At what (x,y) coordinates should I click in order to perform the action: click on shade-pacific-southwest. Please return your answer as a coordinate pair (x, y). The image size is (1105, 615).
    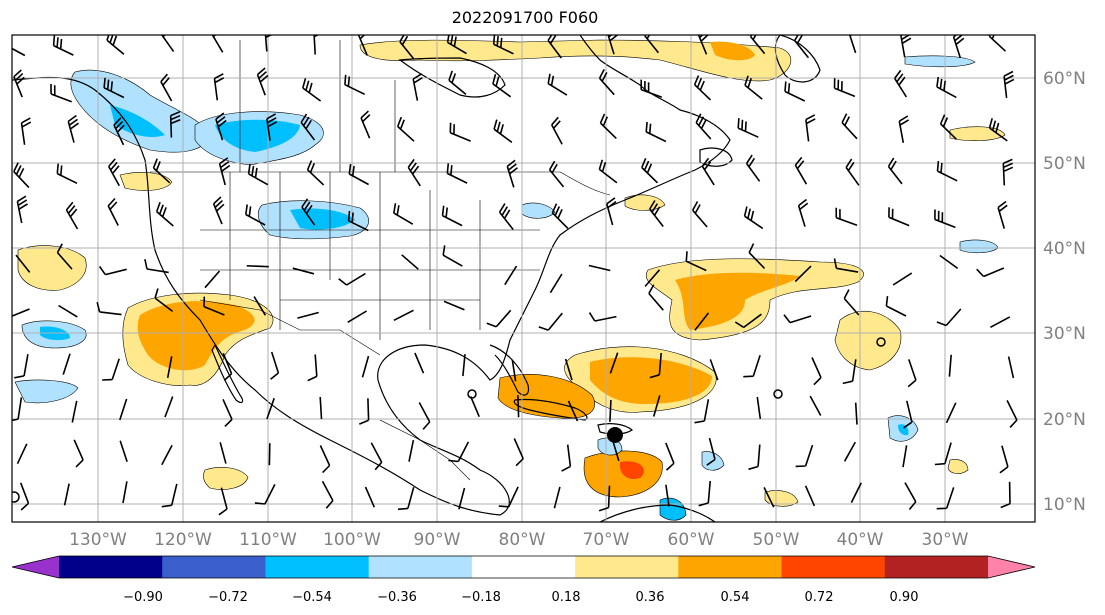
    Looking at the image, I should click on (46, 391).